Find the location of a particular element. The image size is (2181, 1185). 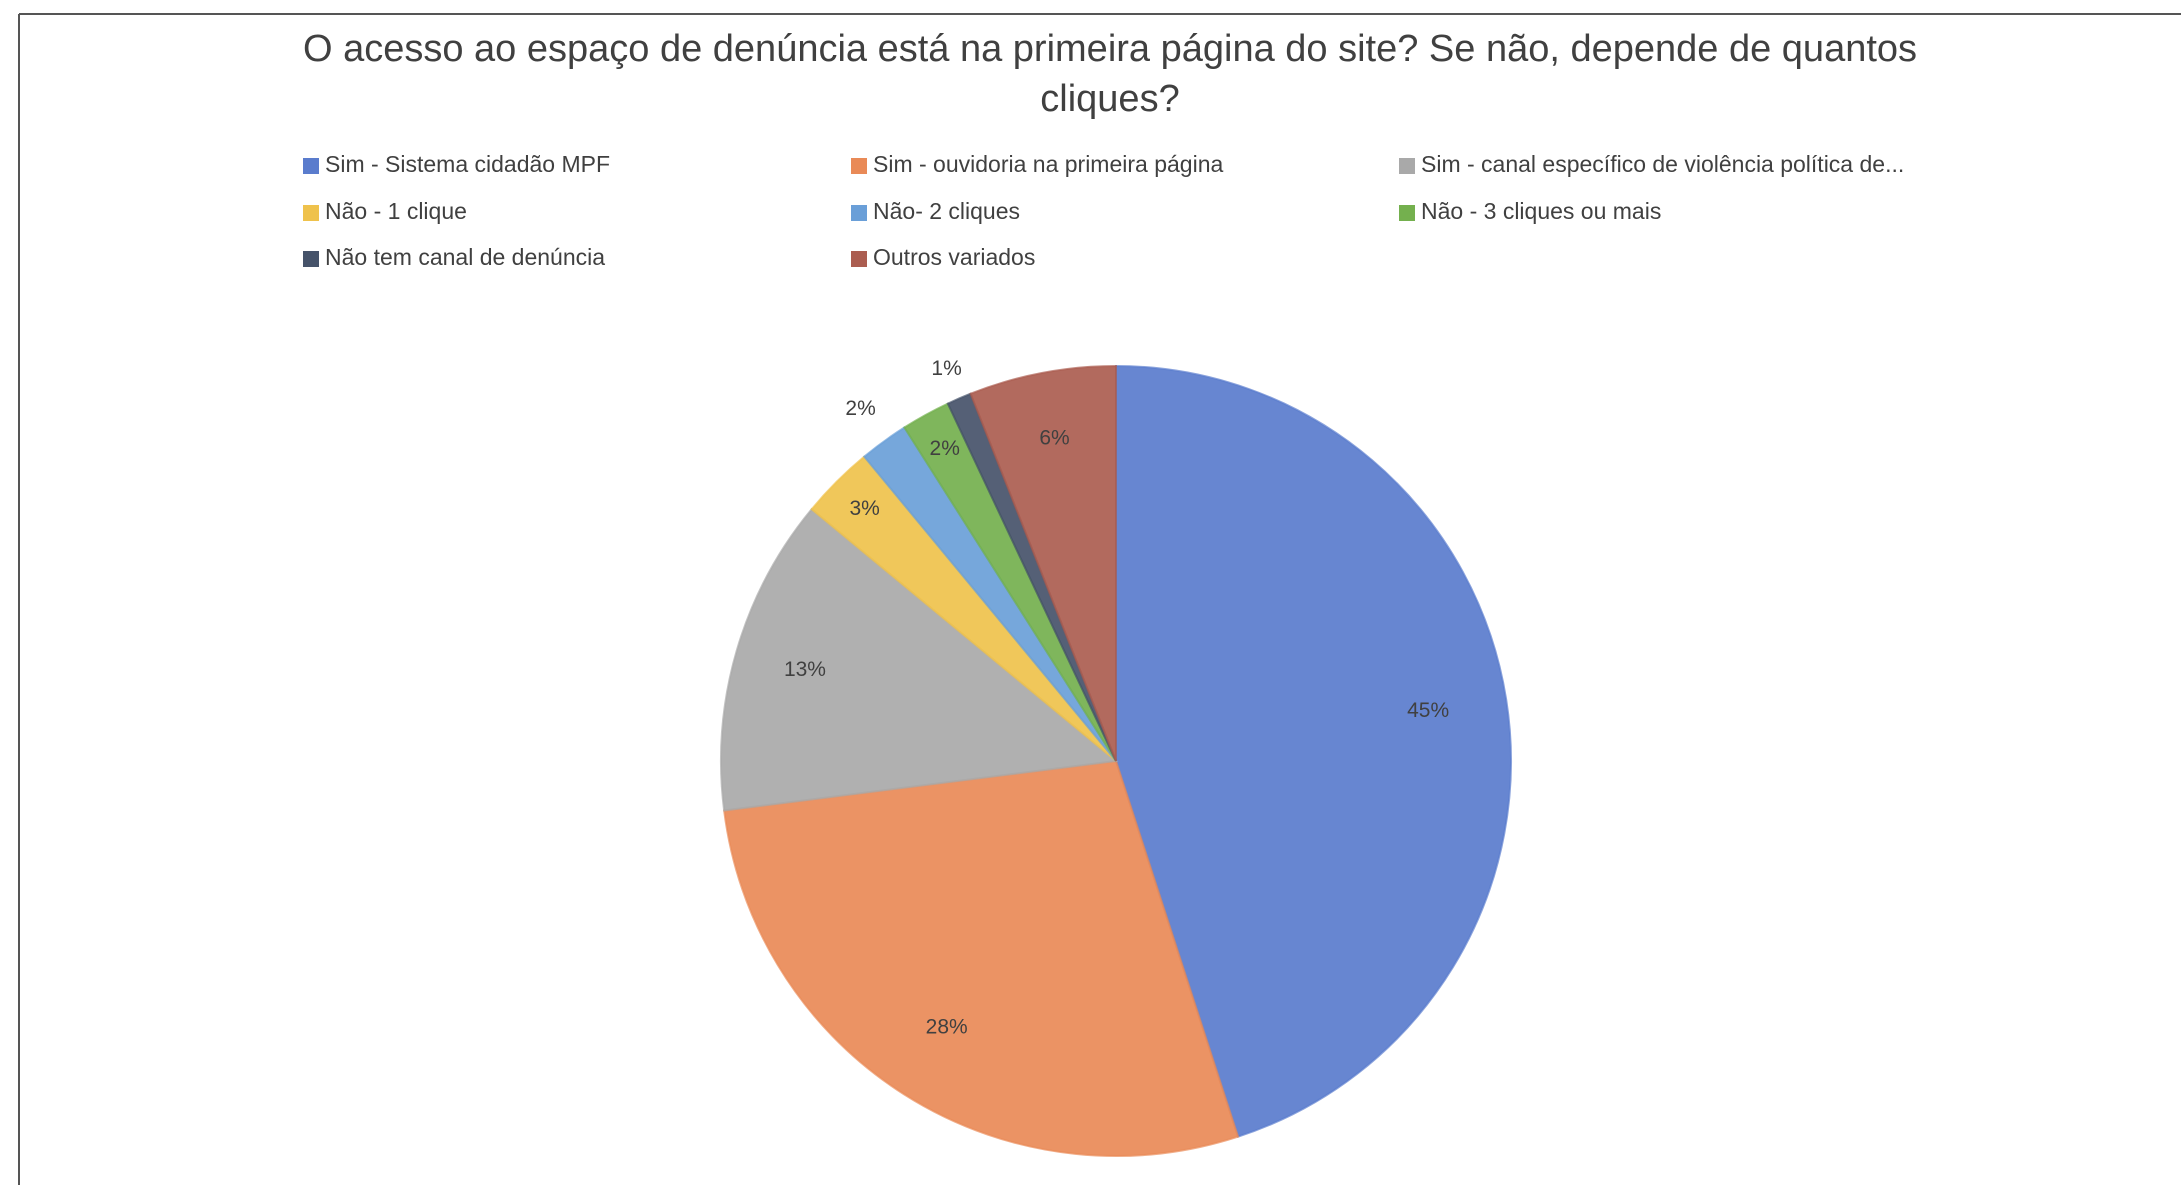

data-label: 3% is located at coordinates (864, 508).